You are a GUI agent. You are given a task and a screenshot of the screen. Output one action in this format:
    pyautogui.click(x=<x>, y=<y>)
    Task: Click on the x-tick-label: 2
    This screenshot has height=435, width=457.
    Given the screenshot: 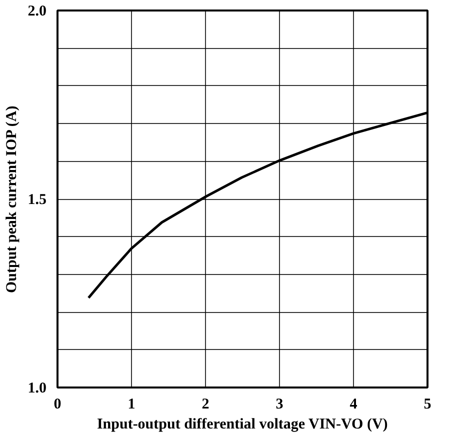 What is the action you would take?
    pyautogui.click(x=206, y=404)
    